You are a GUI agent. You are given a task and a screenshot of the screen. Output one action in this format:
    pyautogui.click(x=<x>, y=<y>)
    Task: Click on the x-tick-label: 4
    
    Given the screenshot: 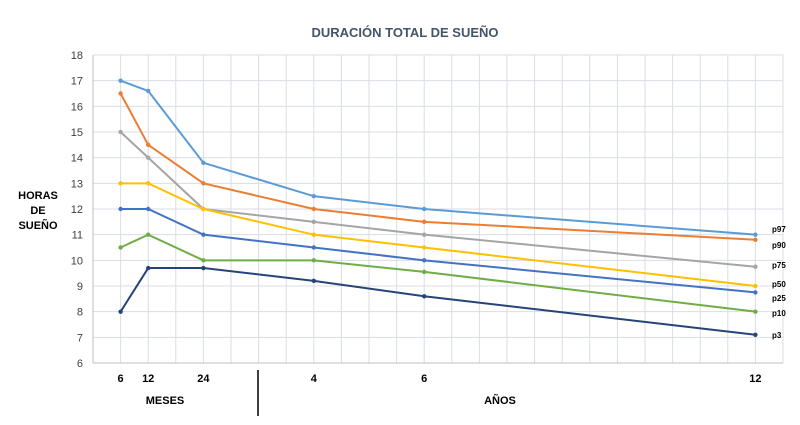 What is the action you would take?
    pyautogui.click(x=314, y=379)
    